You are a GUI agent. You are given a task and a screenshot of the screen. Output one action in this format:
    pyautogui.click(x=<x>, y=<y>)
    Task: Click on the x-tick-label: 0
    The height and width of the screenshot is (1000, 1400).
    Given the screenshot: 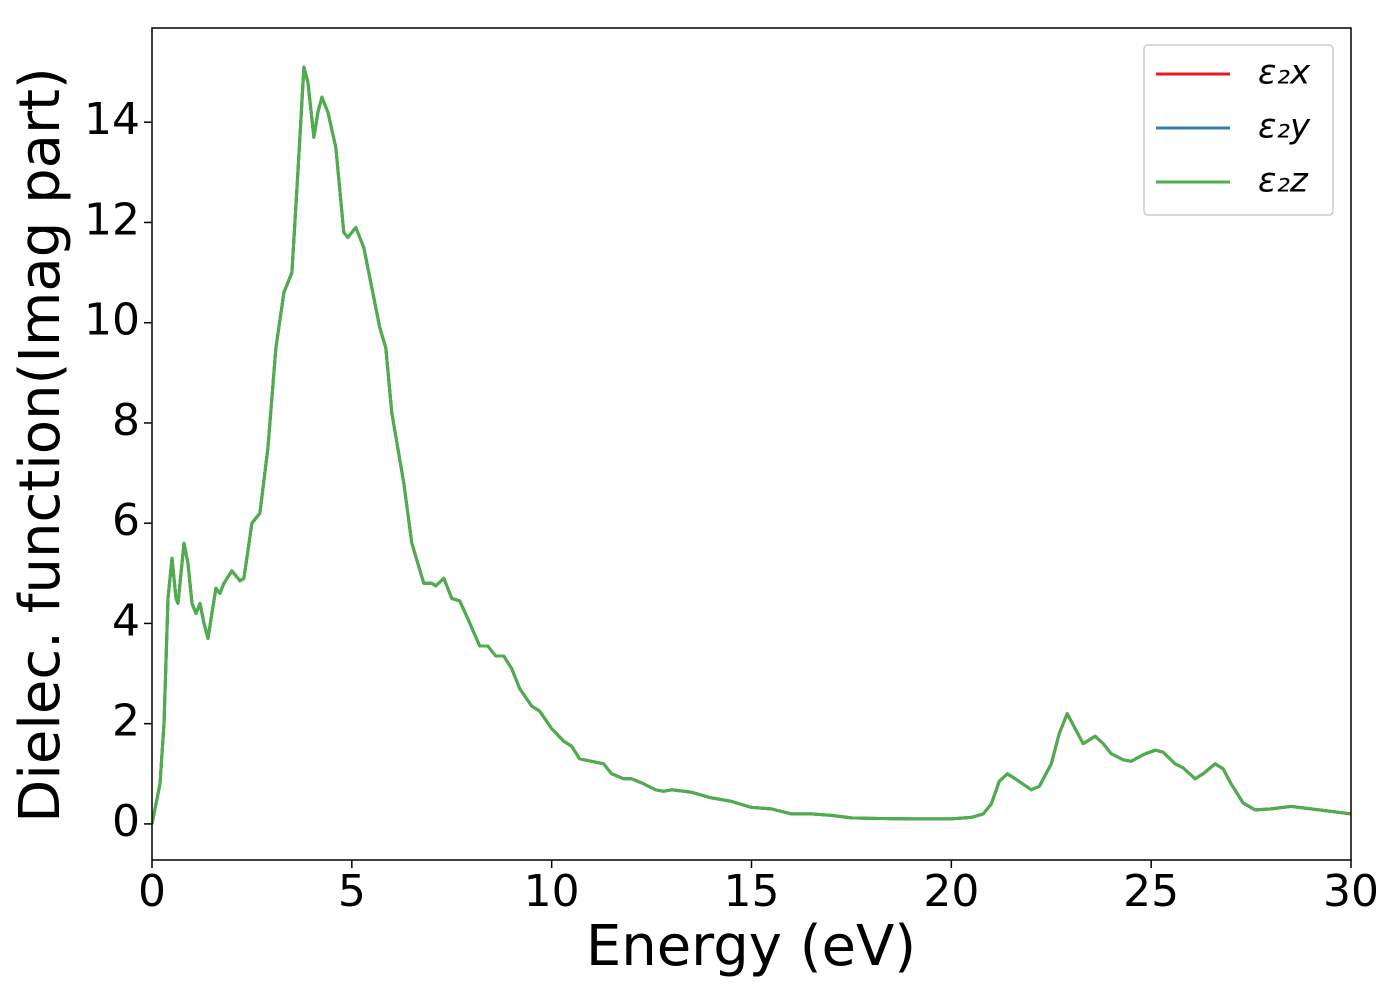 What is the action you would take?
    pyautogui.click(x=152, y=891)
    